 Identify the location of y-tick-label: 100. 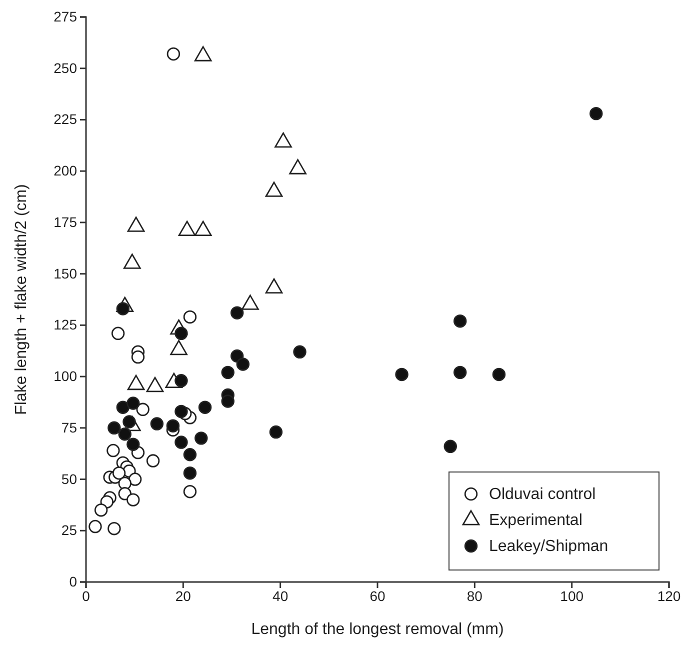
(66, 376).